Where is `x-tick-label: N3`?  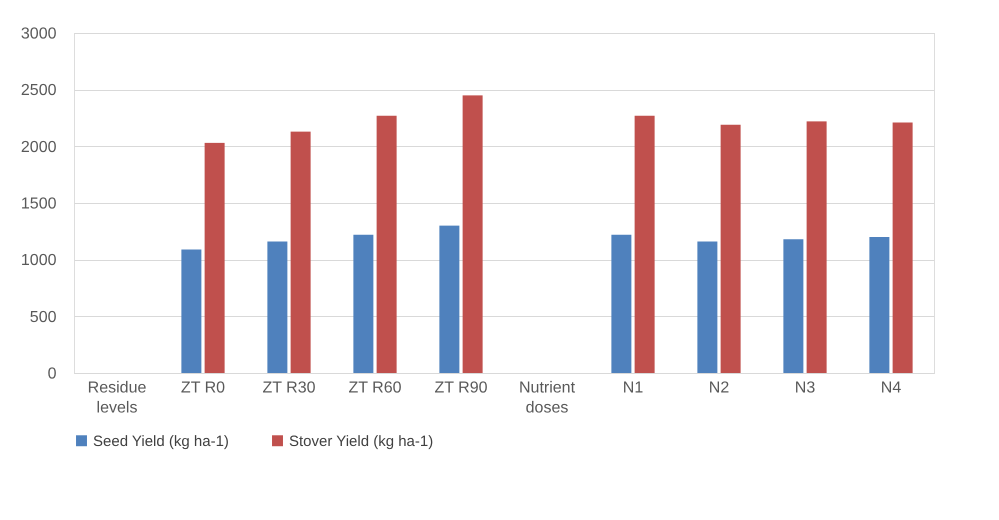
x-tick-label: N3 is located at coordinates (805, 388).